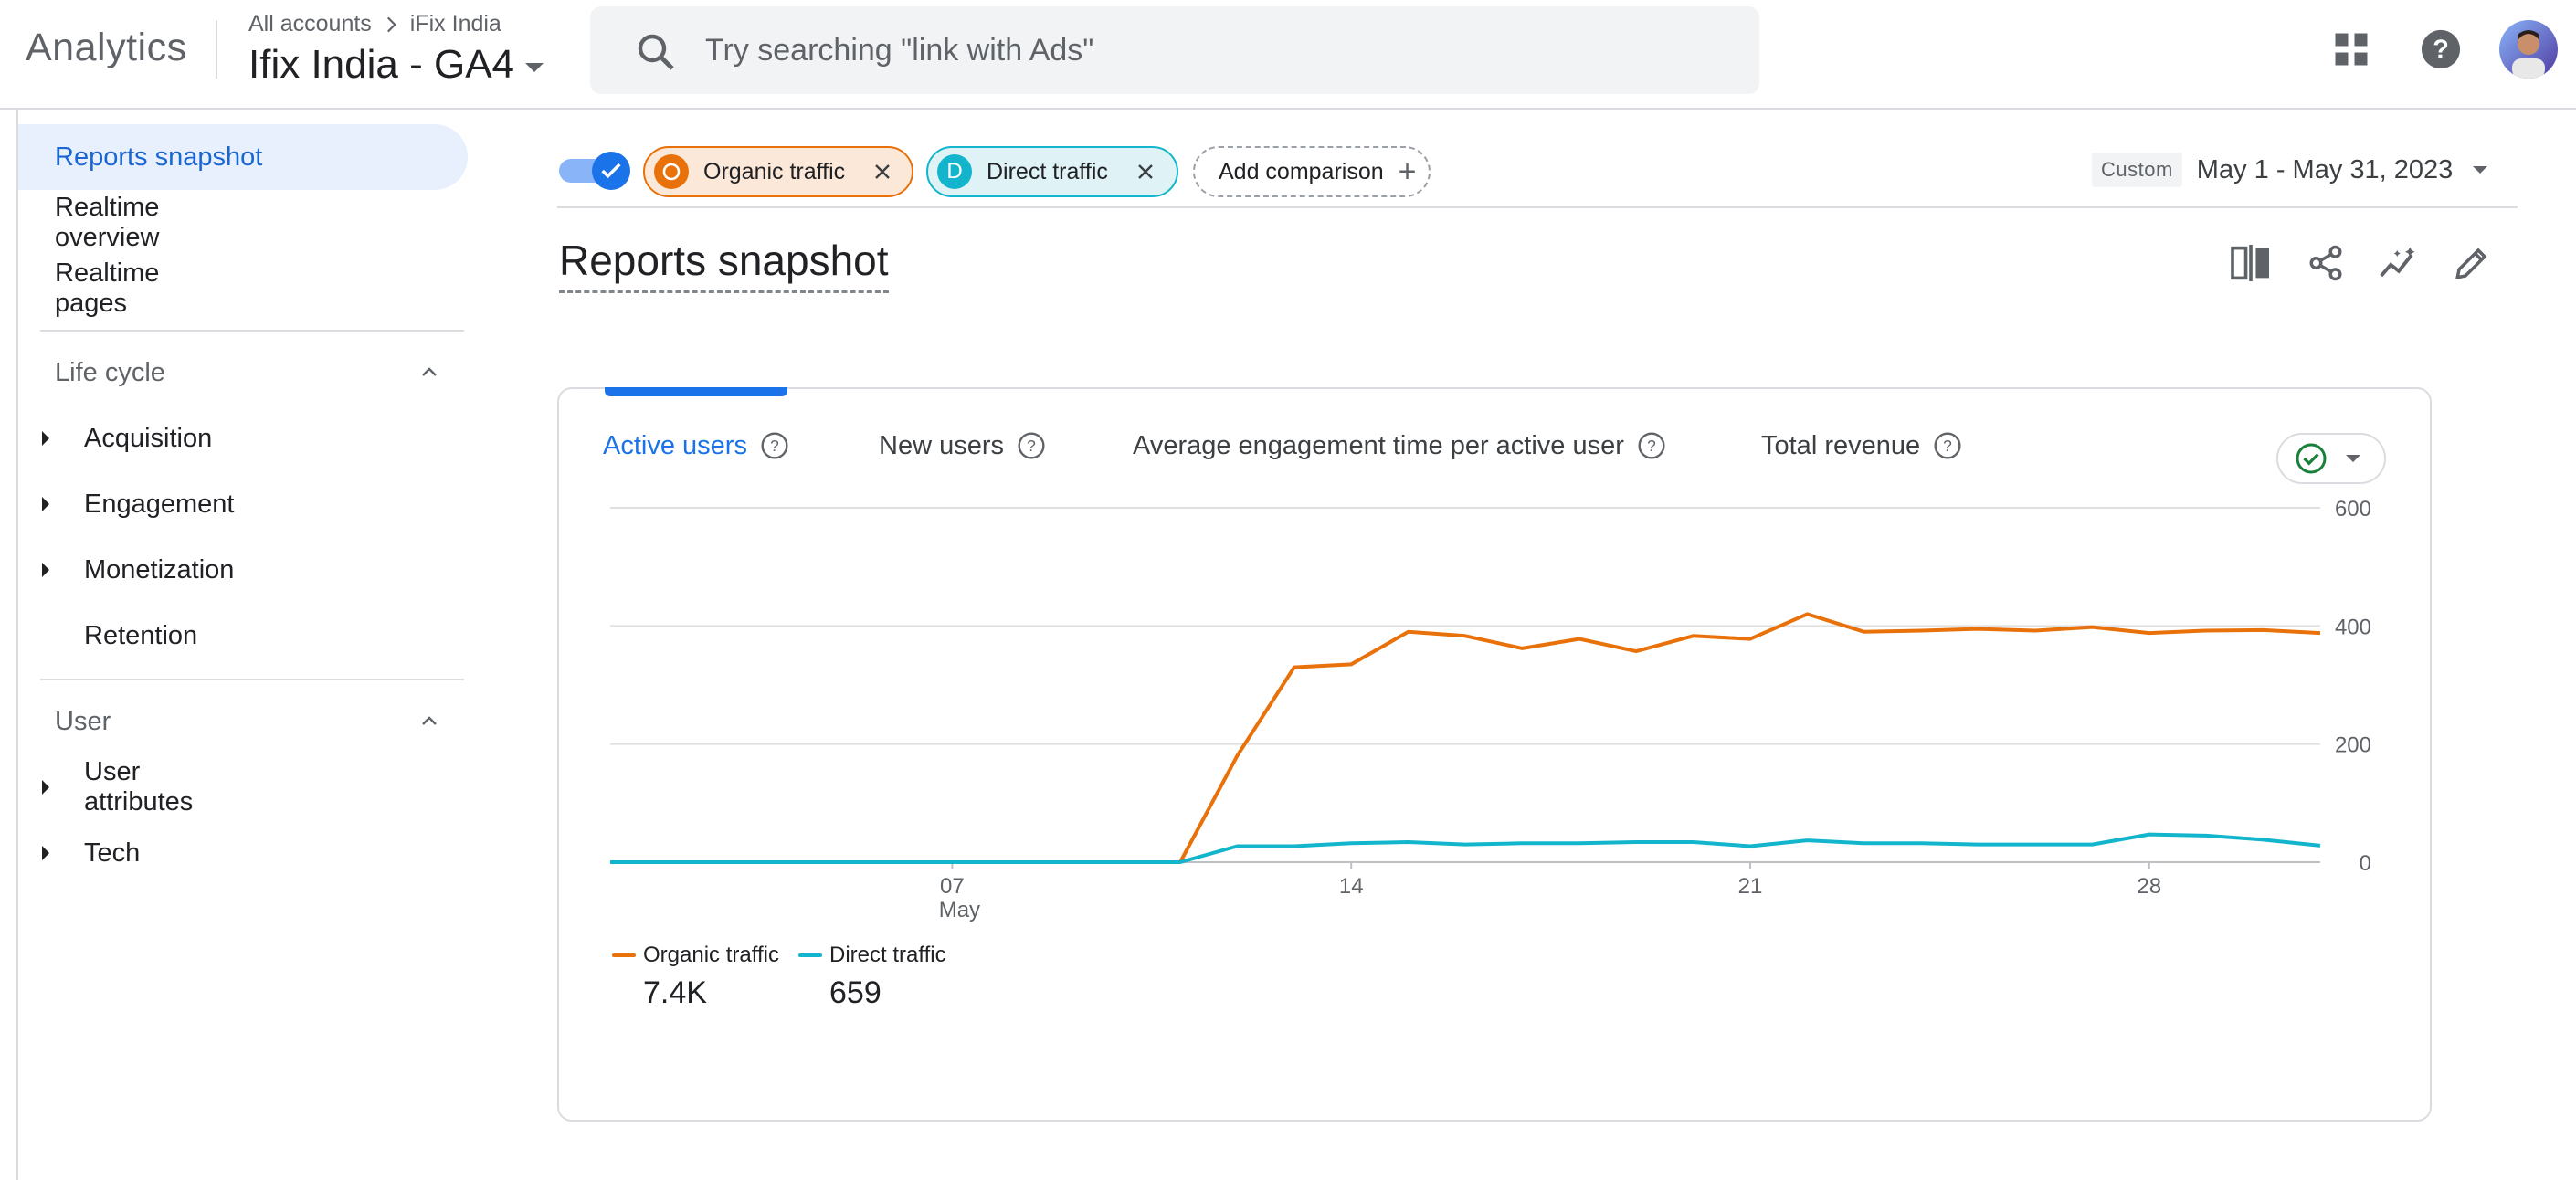 The height and width of the screenshot is (1180, 2576). I want to click on sidebar-rail, so click(9, 645).